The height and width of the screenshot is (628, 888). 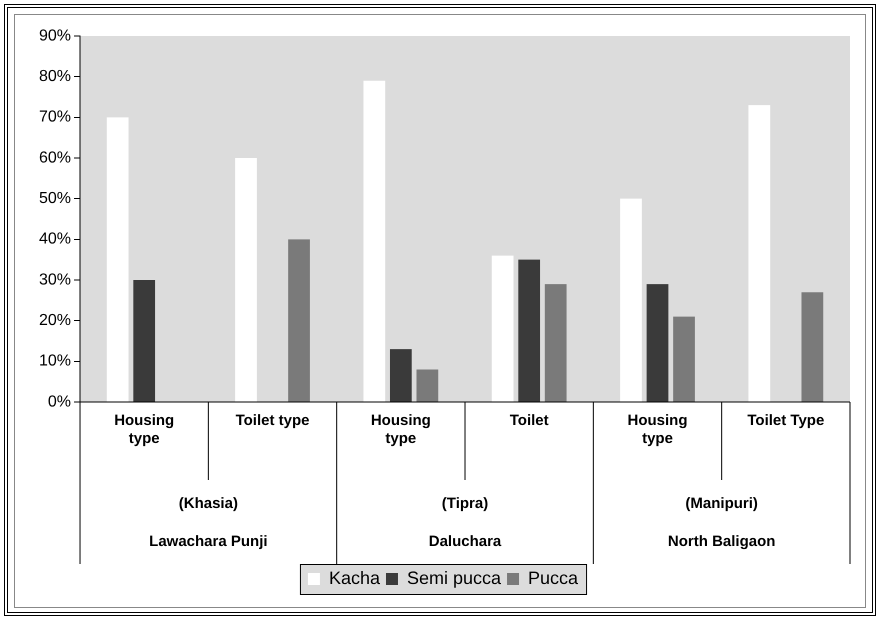 I want to click on text: North Baligaon, so click(x=722, y=541).